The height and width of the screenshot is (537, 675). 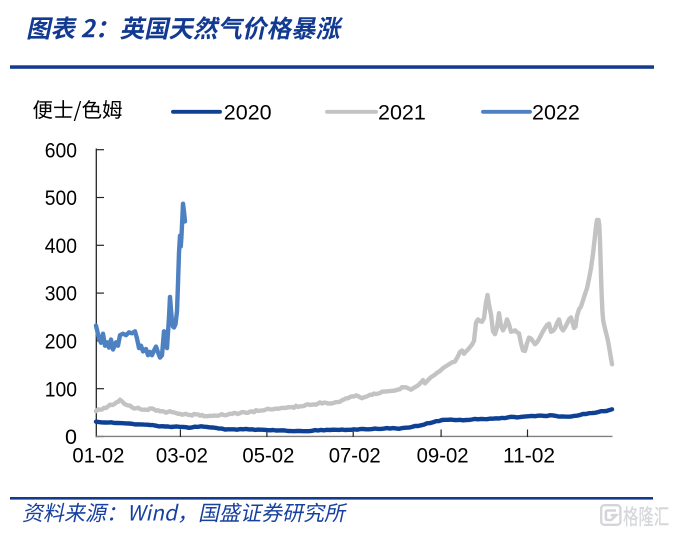 I want to click on svg-text: 07-02, so click(x=355, y=456).